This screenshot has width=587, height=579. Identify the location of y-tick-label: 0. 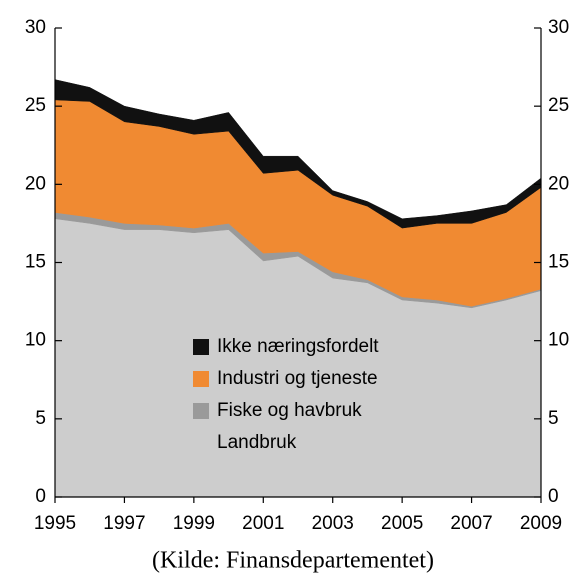
(40, 496).